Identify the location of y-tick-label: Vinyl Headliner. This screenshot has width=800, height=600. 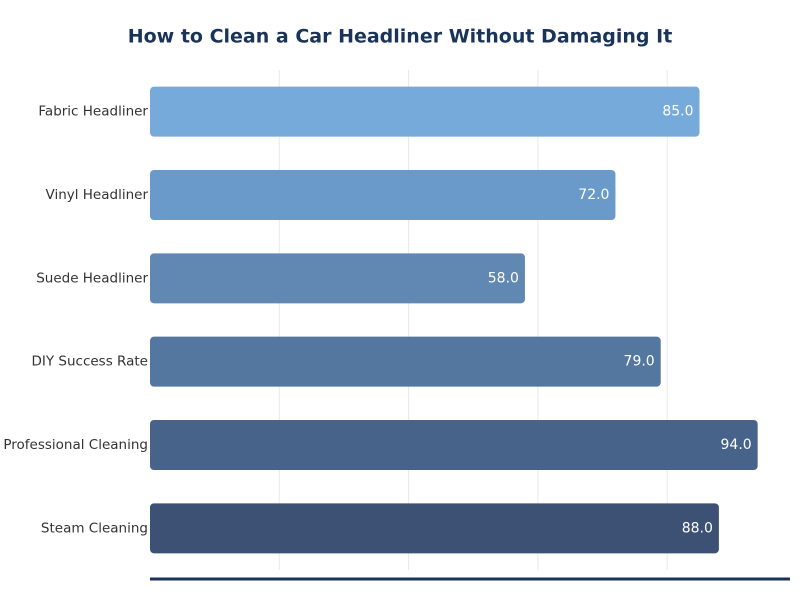
(97, 195).